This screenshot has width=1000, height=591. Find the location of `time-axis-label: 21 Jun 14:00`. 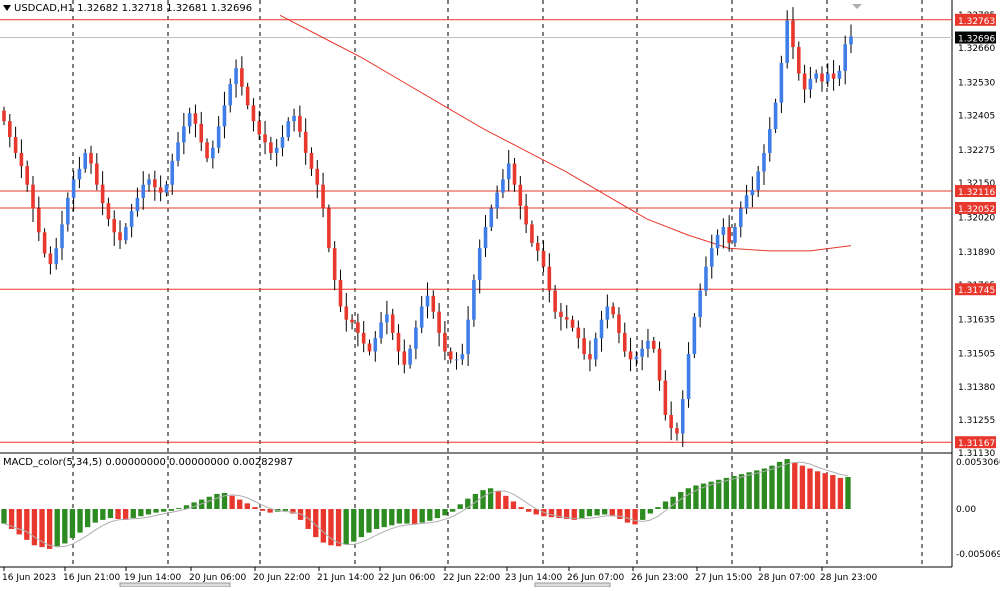

time-axis-label: 21 Jun 14:00 is located at coordinates (345, 578).